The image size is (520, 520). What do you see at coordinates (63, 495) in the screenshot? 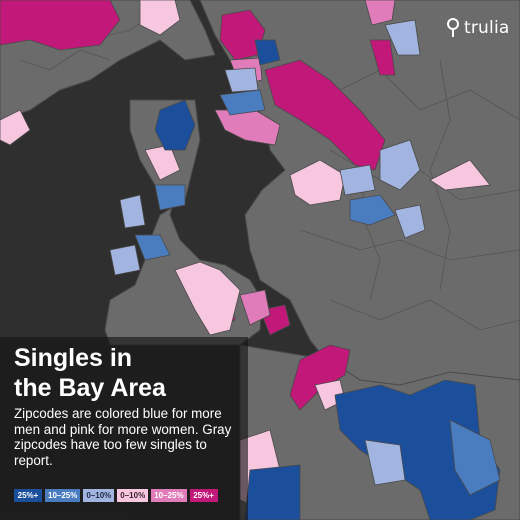
I see `legend-item-blue-10-25: 10–25%` at bounding box center [63, 495].